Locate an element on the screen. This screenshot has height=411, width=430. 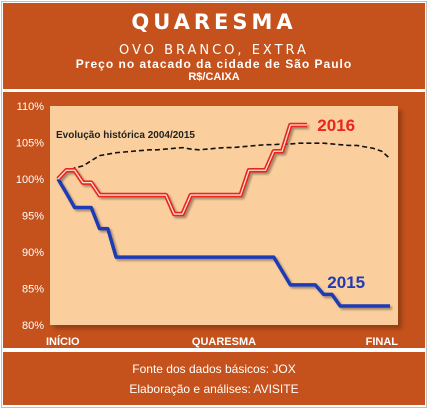
series-line-2016-inner is located at coordinates (182, 169).